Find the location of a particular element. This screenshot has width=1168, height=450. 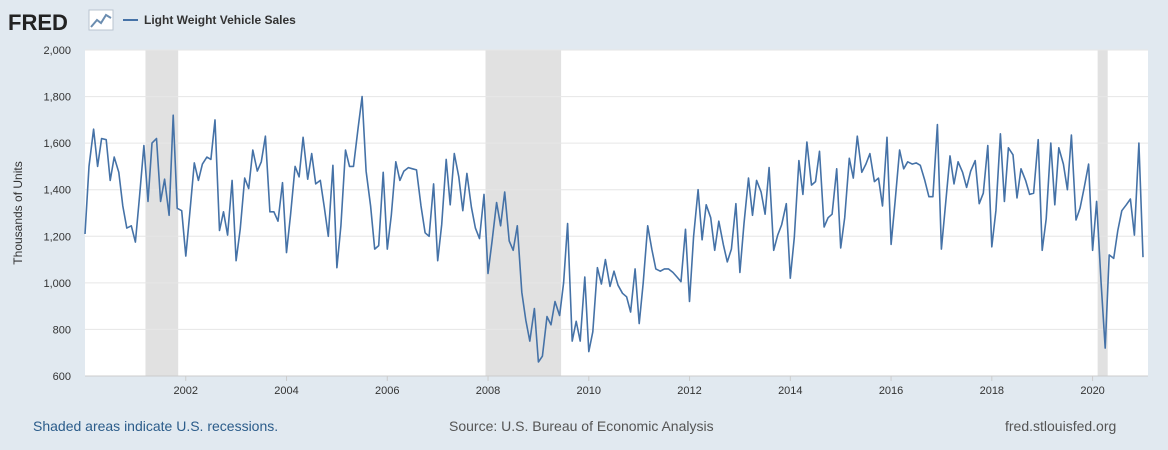

y-tick-label: 1,600 is located at coordinates (57, 144).